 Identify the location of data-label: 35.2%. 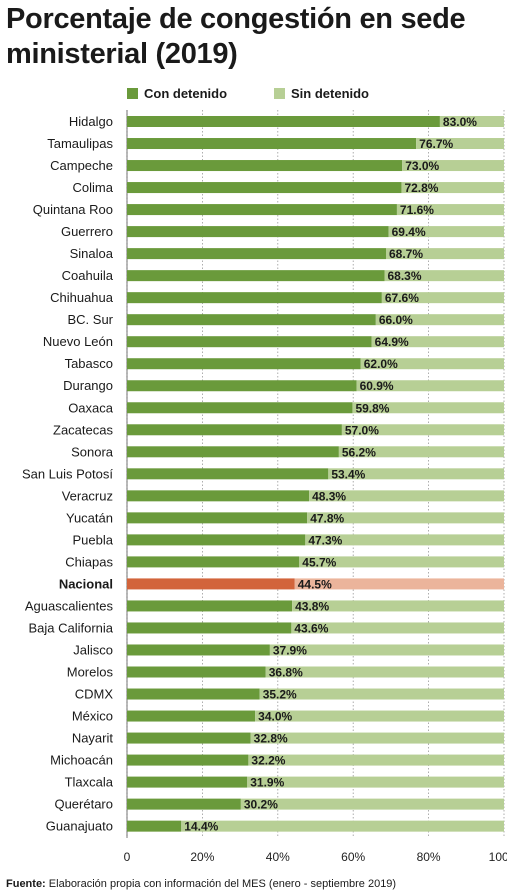
(280, 695).